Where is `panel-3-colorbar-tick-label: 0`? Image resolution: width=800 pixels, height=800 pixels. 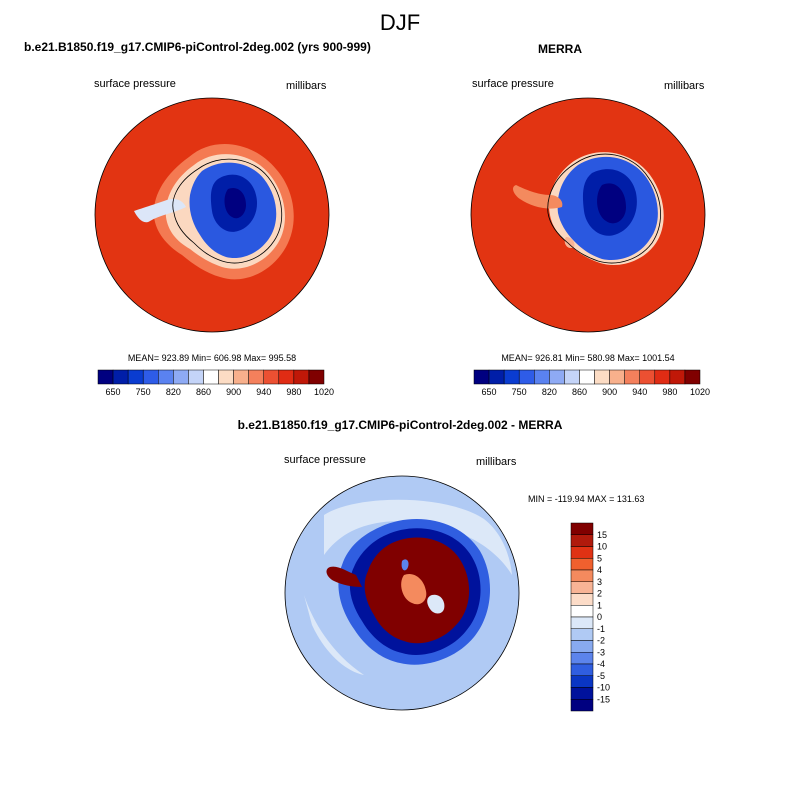
panel-3-colorbar-tick-label: 0 is located at coordinates (599, 617).